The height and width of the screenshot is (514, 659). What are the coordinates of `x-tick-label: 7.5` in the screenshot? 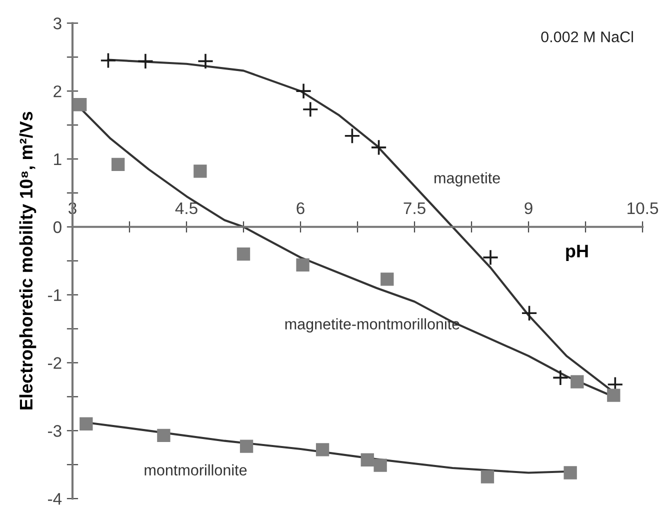 It's located at (415, 208).